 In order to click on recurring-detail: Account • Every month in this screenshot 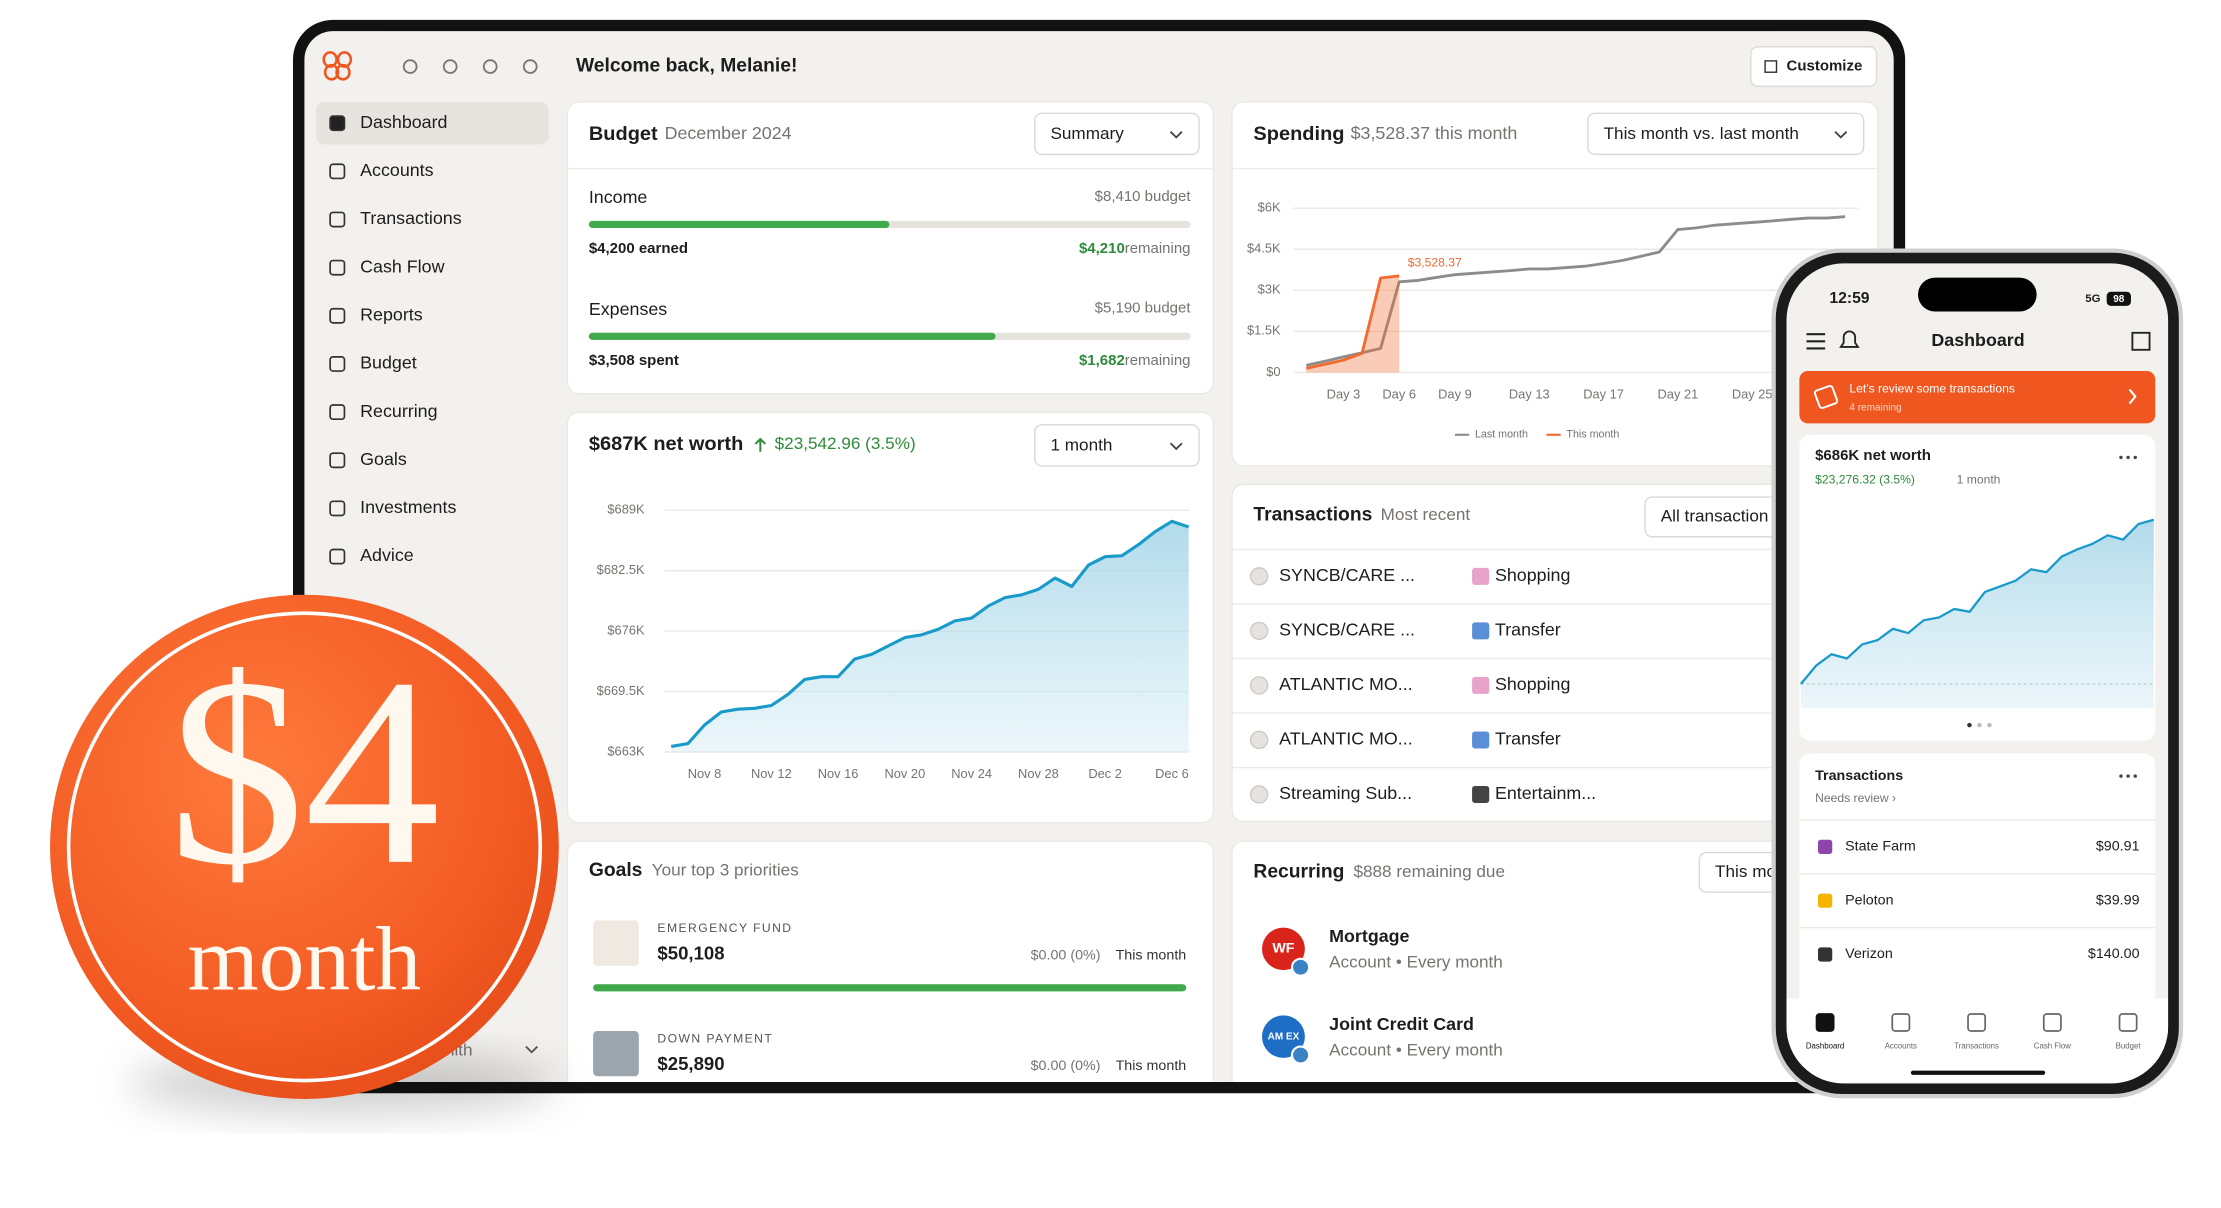, I will do `click(1416, 1049)`.